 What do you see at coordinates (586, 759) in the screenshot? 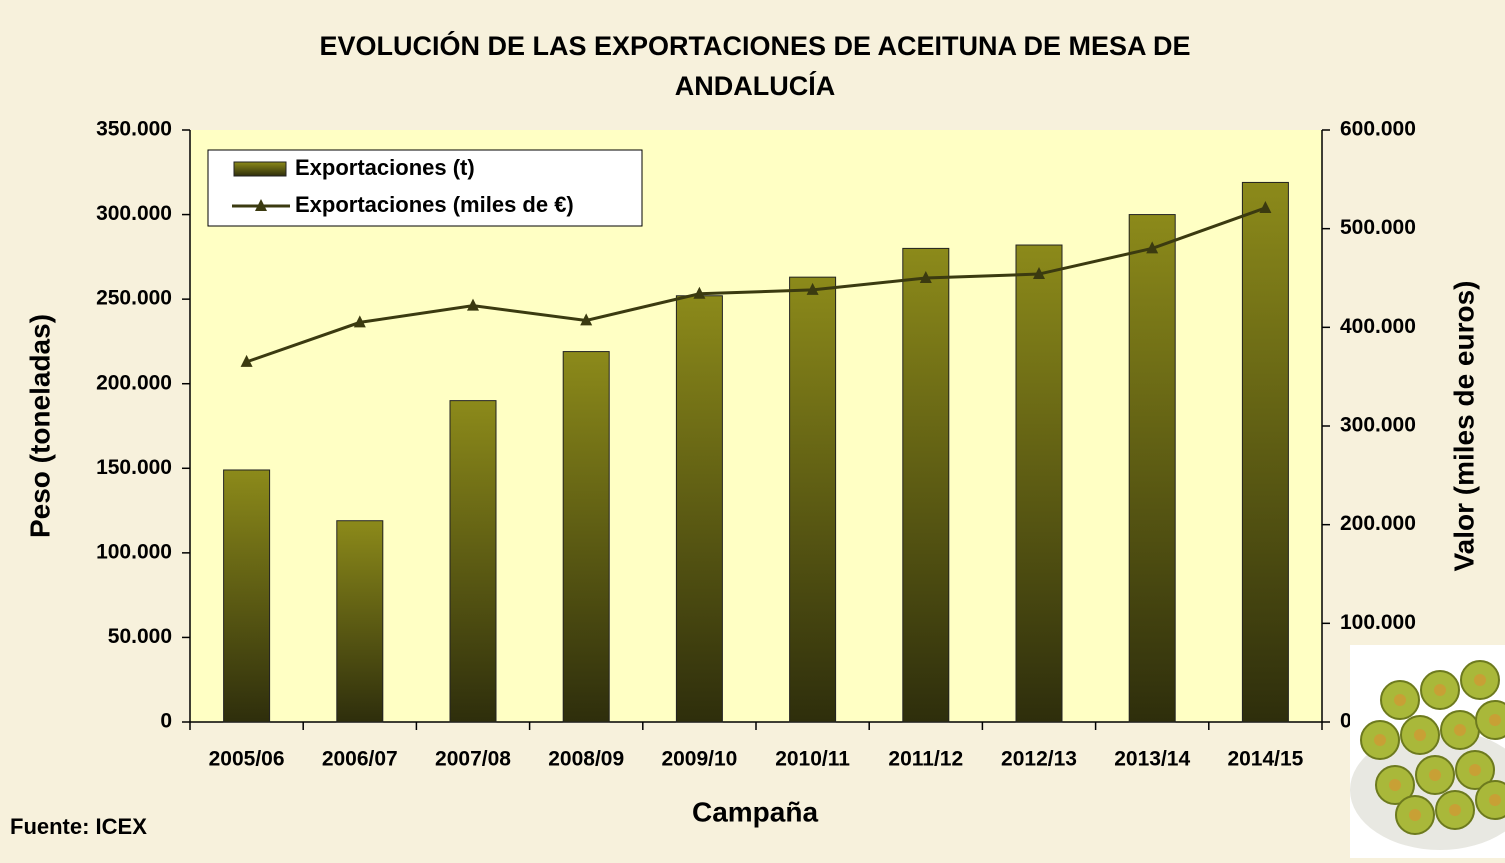
I see `x-tick-label: 2008/09` at bounding box center [586, 759].